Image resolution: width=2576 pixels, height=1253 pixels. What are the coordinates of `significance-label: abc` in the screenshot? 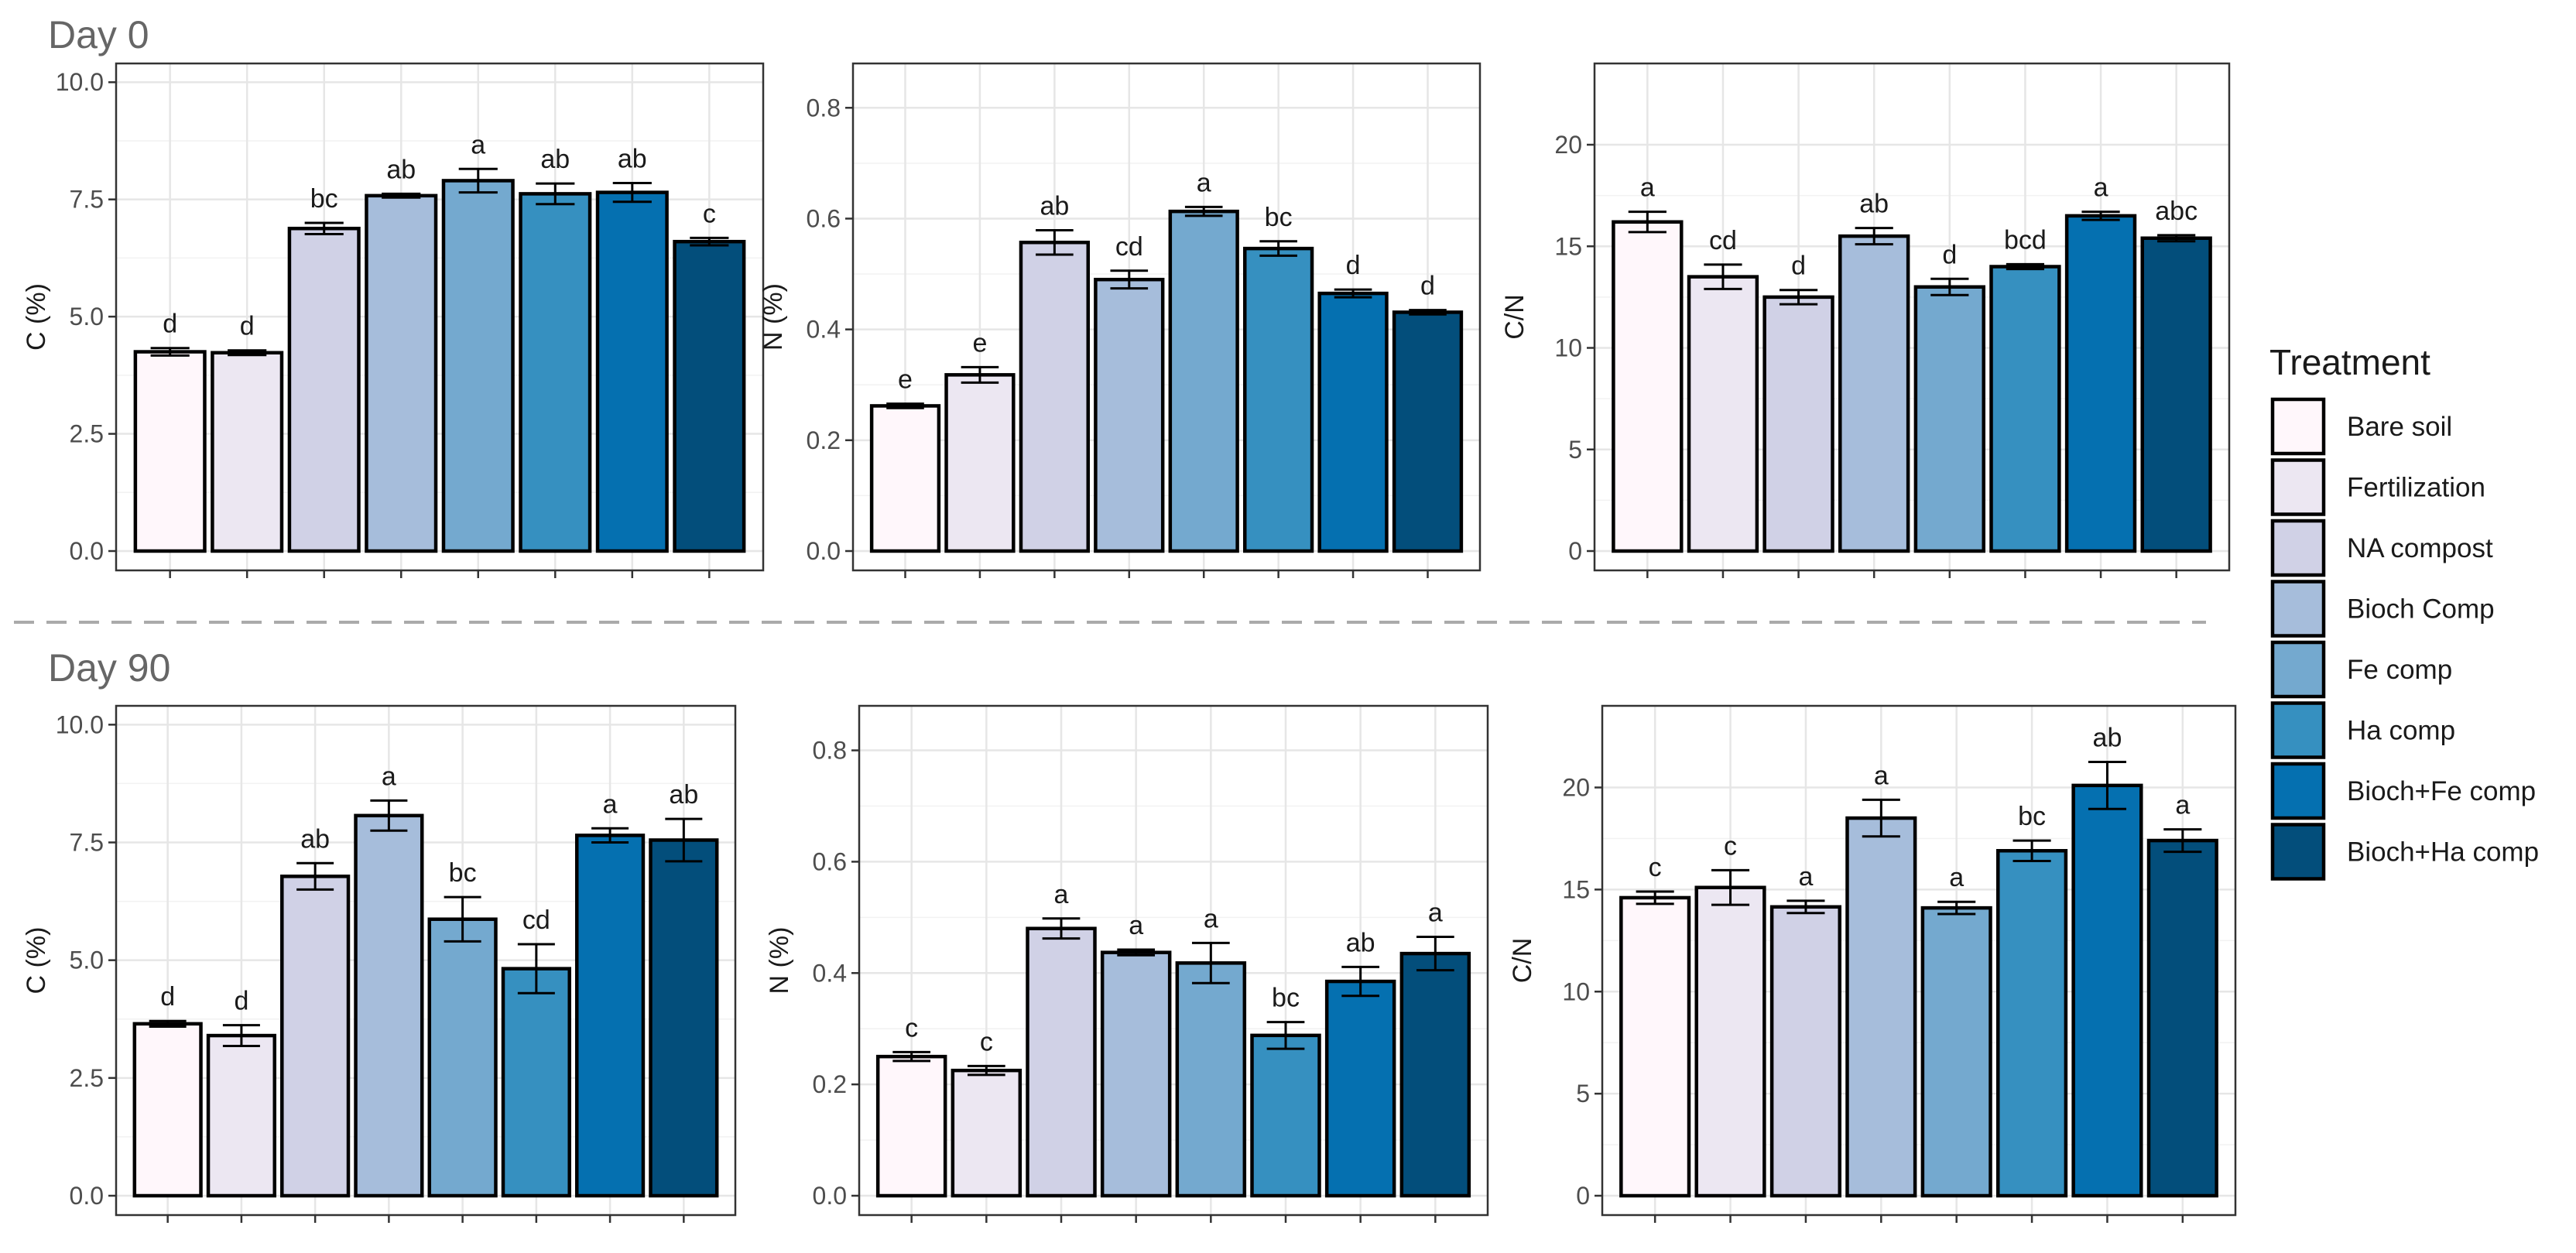 It's located at (2176, 211).